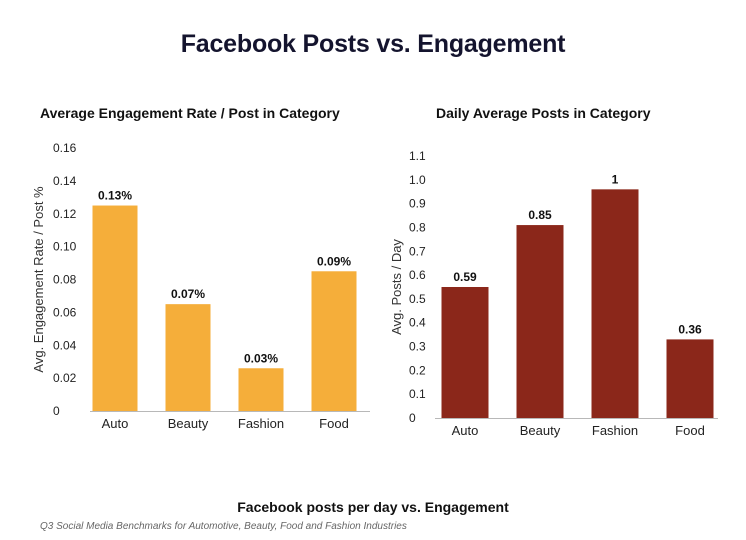 The width and height of the screenshot is (746, 540). I want to click on y-tick-label: 0.16, so click(65, 148).